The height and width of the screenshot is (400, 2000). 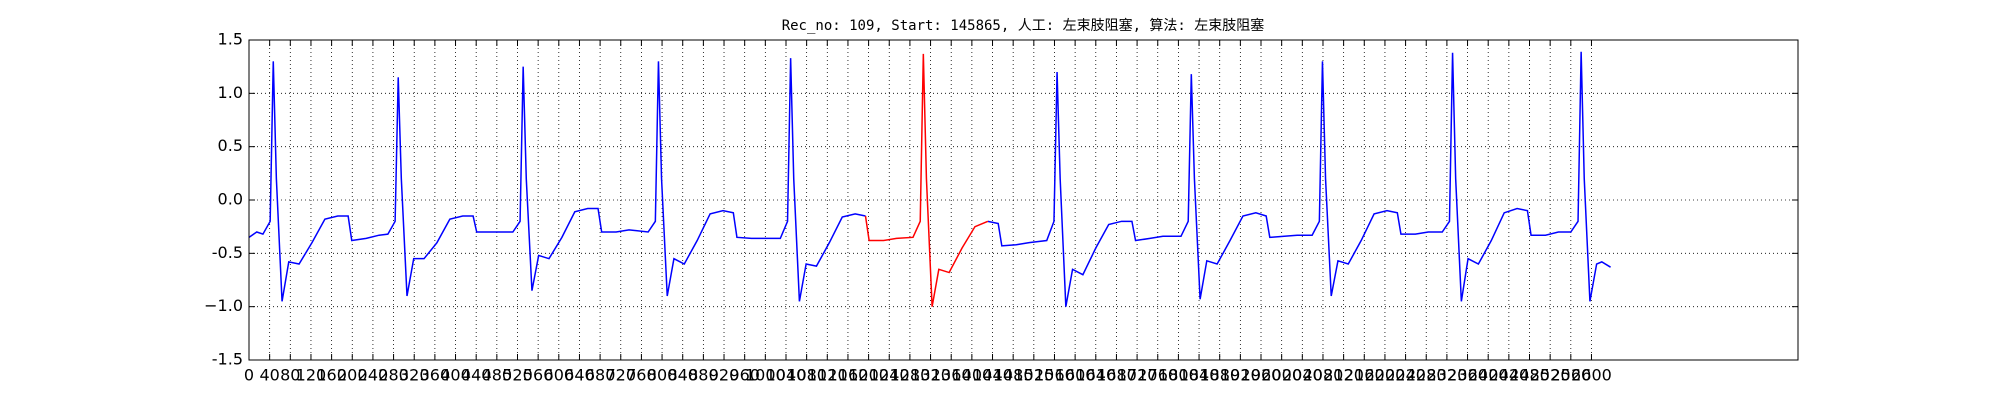 I want to click on x-tick-label: 200, so click(x=352, y=375).